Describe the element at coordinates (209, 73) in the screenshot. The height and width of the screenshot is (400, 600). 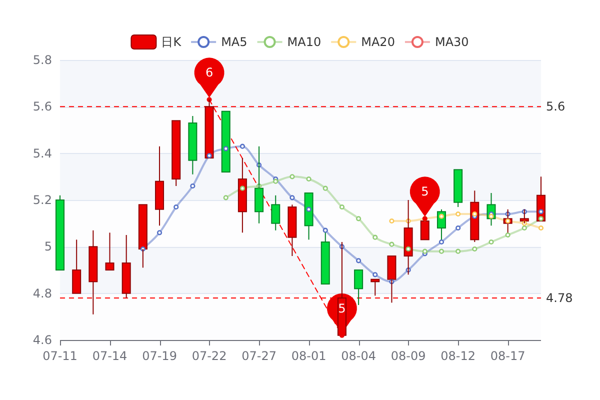
I see `data-label: 6` at that location.